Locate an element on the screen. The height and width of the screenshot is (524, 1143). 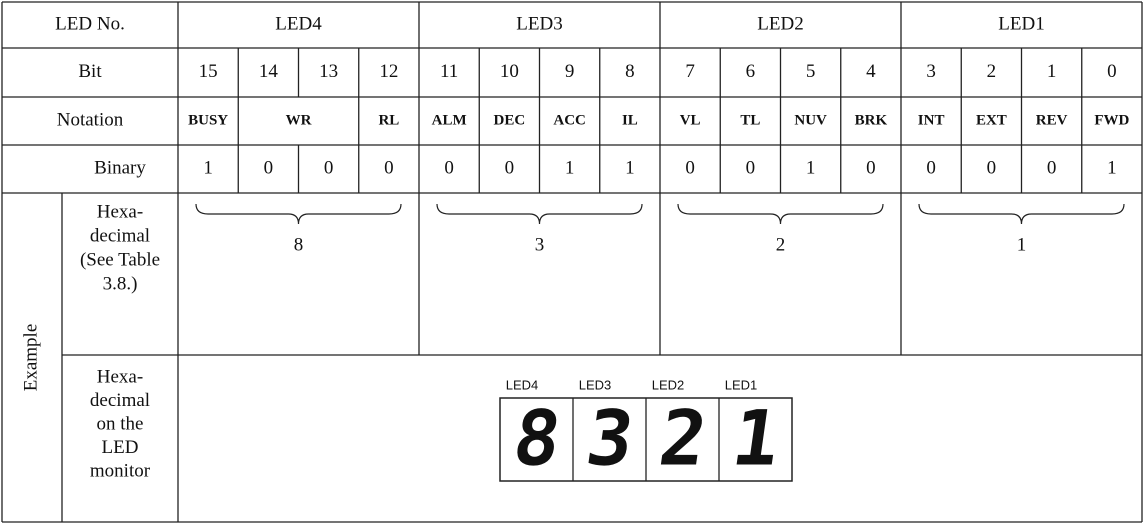
row-label: 3.8.) is located at coordinates (120, 283).